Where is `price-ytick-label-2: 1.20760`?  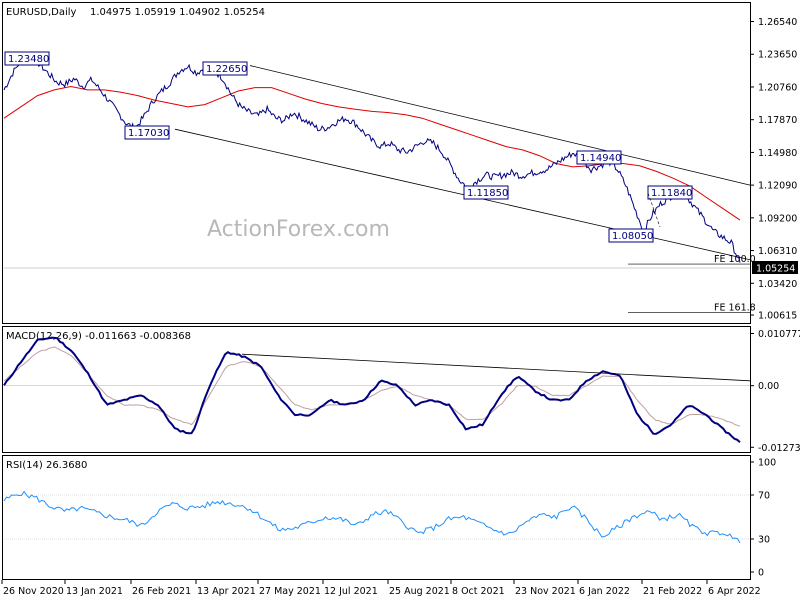
price-ytick-label-2: 1.20760 is located at coordinates (777, 87).